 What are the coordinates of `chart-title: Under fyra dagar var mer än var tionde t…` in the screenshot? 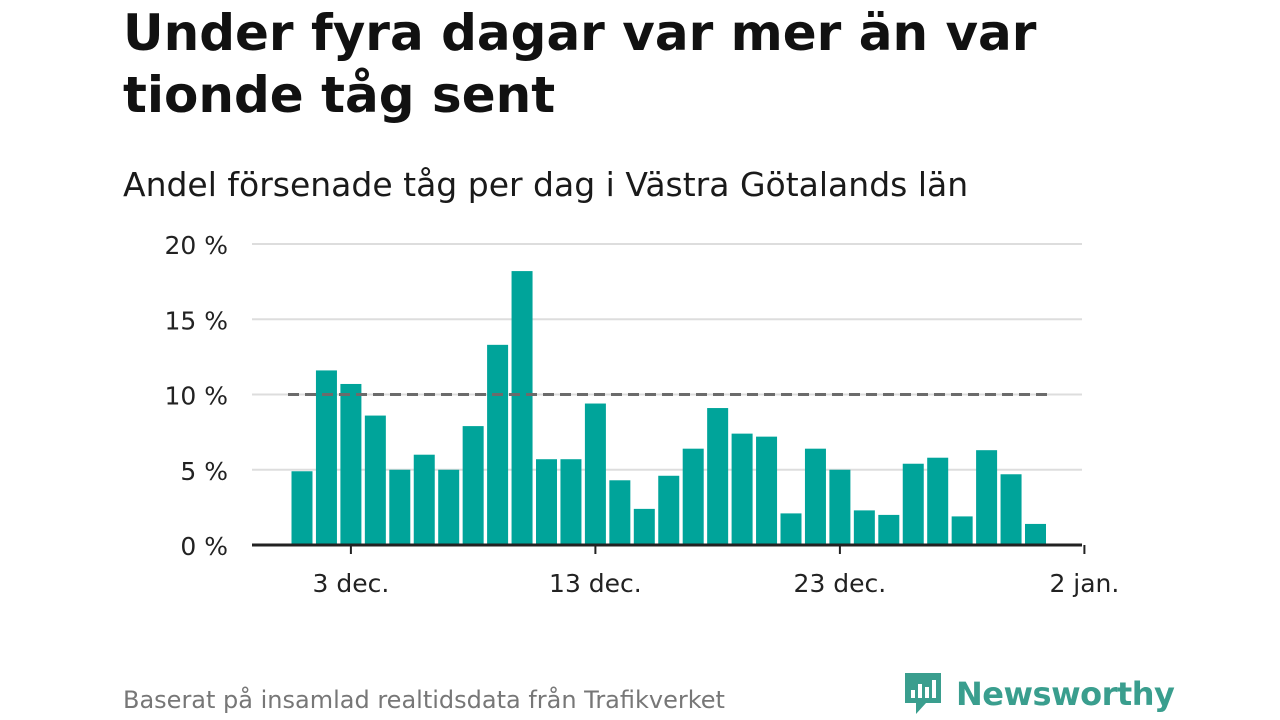 It's located at (580, 64).